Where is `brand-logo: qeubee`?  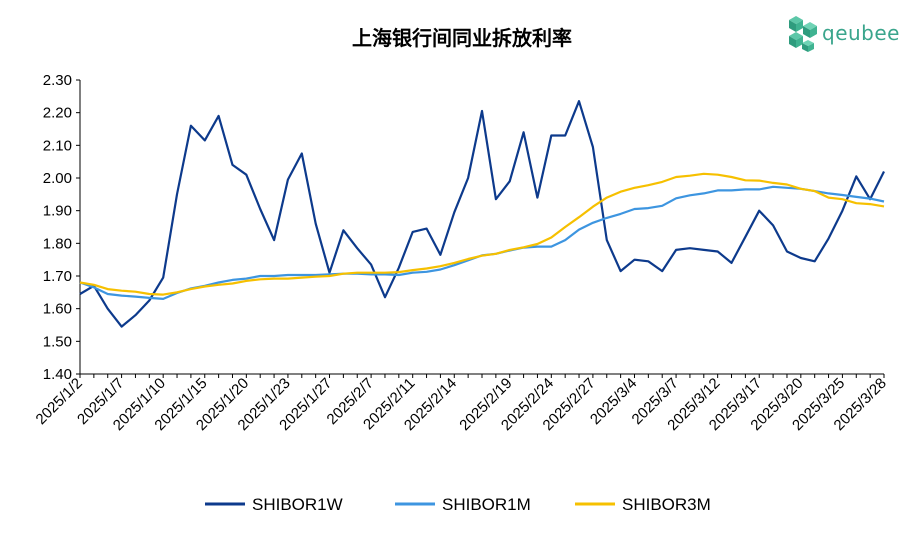
brand-logo: qeubee is located at coordinates (851, 36).